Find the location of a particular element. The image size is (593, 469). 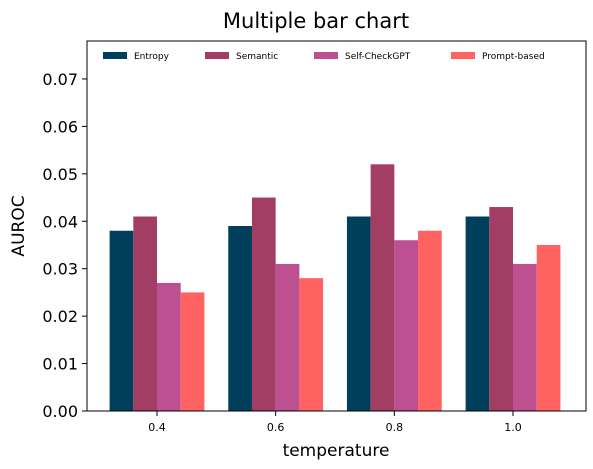

legend-label: Self-CheckGPT is located at coordinates (378, 57).